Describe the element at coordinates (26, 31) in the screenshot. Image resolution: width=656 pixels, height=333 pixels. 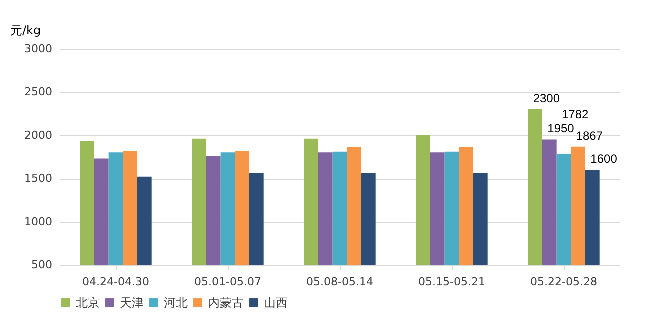
I see `y-axis-title: 元/kg` at that location.